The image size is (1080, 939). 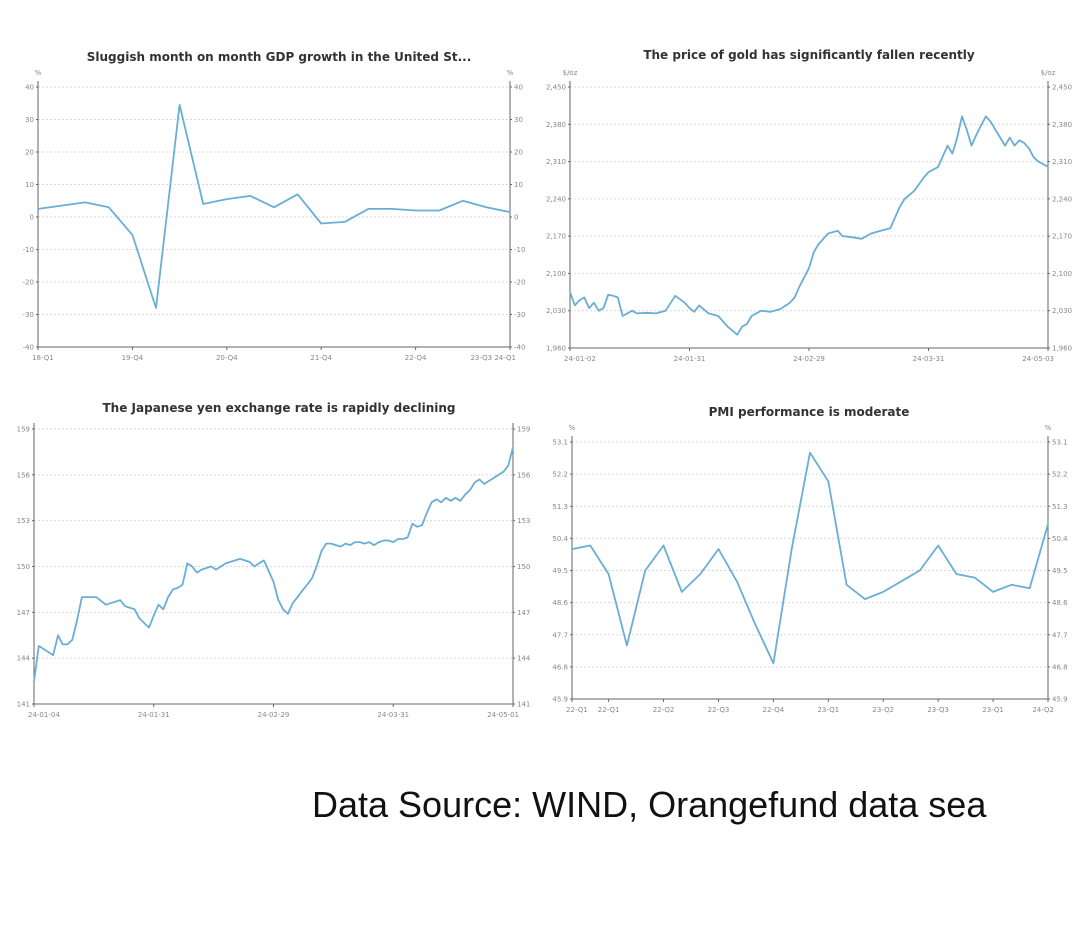 I want to click on x-tick-label: 24-Q2, so click(x=1043, y=710).